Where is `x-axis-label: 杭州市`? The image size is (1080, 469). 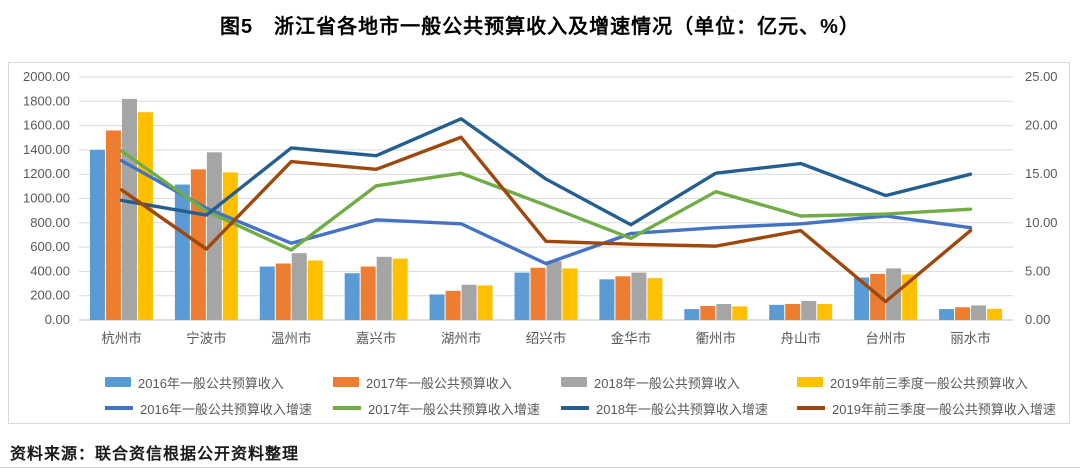 x-axis-label: 杭州市 is located at coordinates (121, 338).